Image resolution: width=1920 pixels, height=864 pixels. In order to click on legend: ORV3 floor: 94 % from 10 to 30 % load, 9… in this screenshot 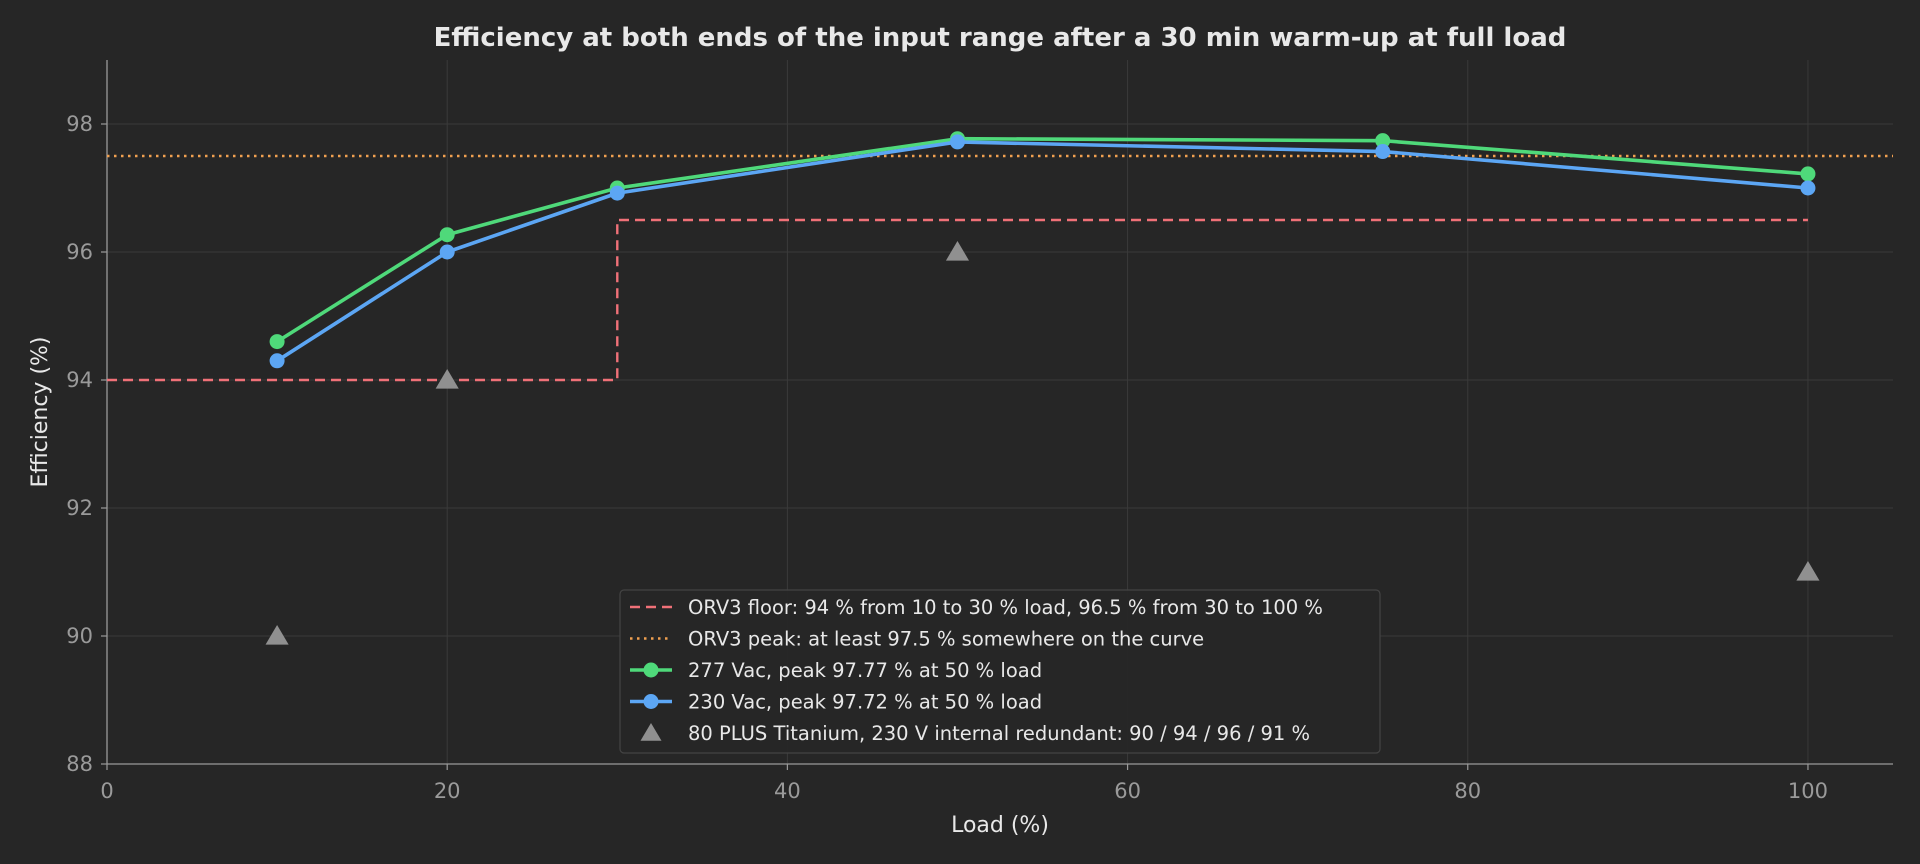, I will do `click(1000, 671)`.